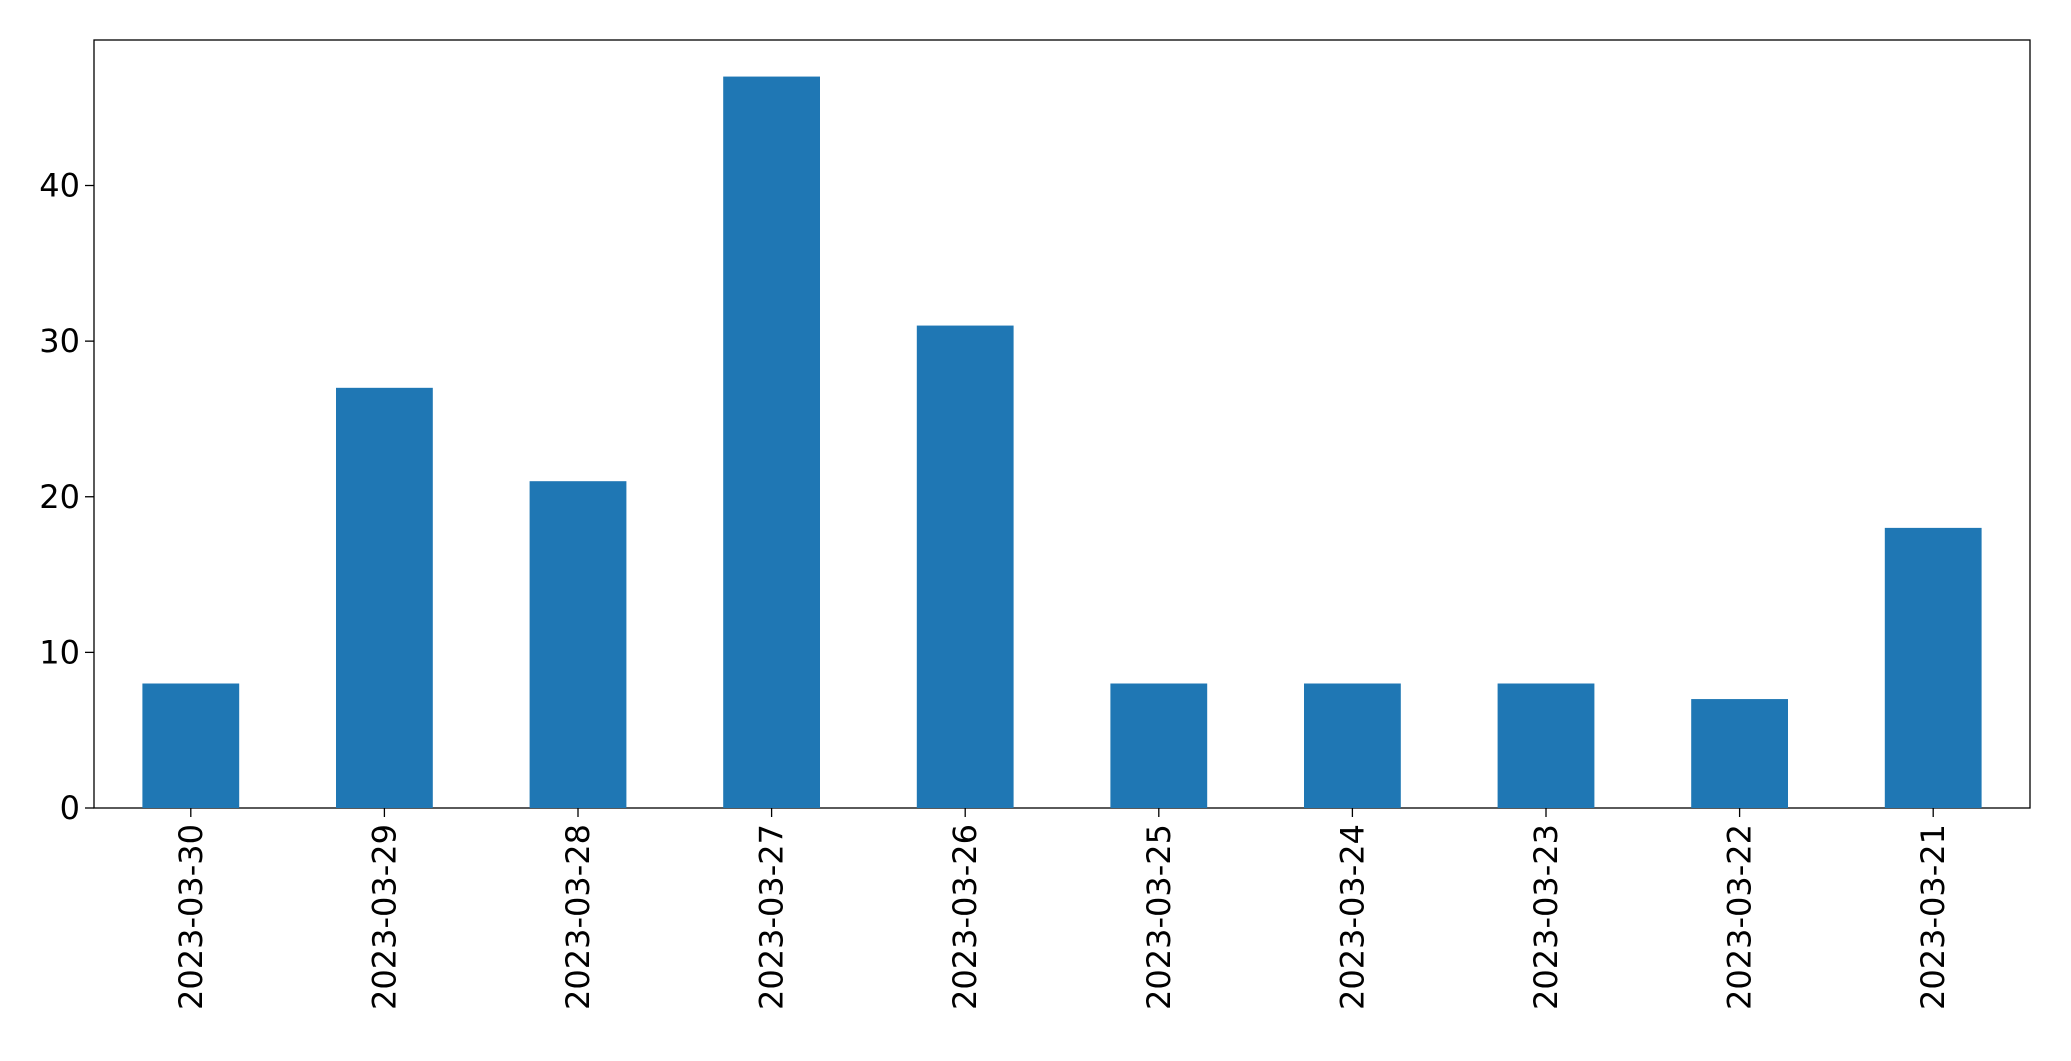 The height and width of the screenshot is (1061, 2071). Describe the element at coordinates (965, 917) in the screenshot. I see `x-tick-label: 2023-03-26` at that location.